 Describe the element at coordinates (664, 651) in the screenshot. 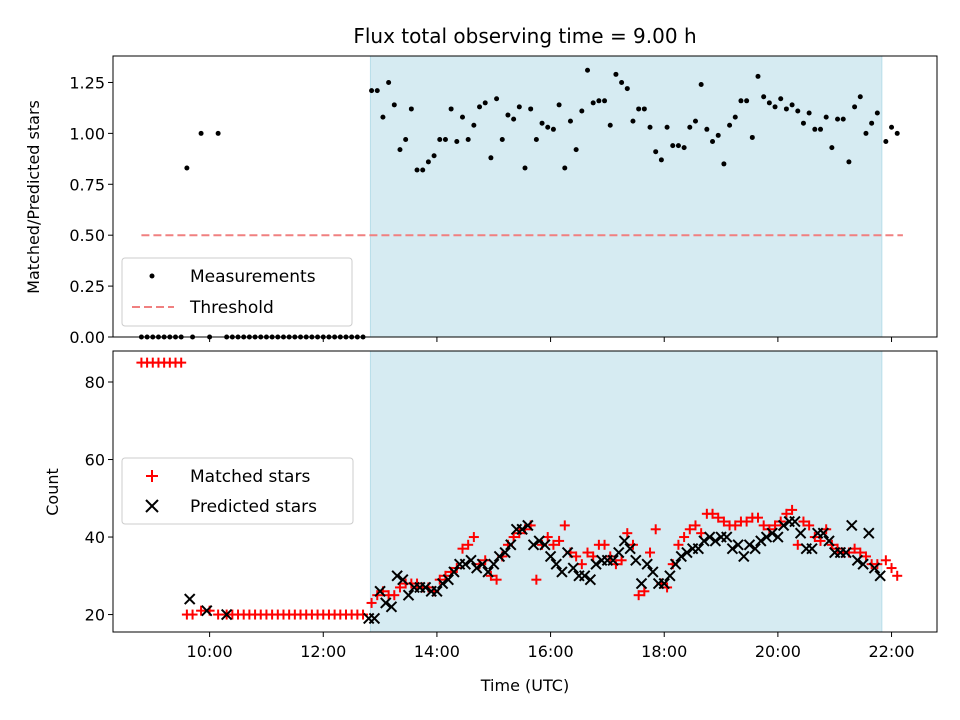

I see `x-tick-label: 18:00` at that location.